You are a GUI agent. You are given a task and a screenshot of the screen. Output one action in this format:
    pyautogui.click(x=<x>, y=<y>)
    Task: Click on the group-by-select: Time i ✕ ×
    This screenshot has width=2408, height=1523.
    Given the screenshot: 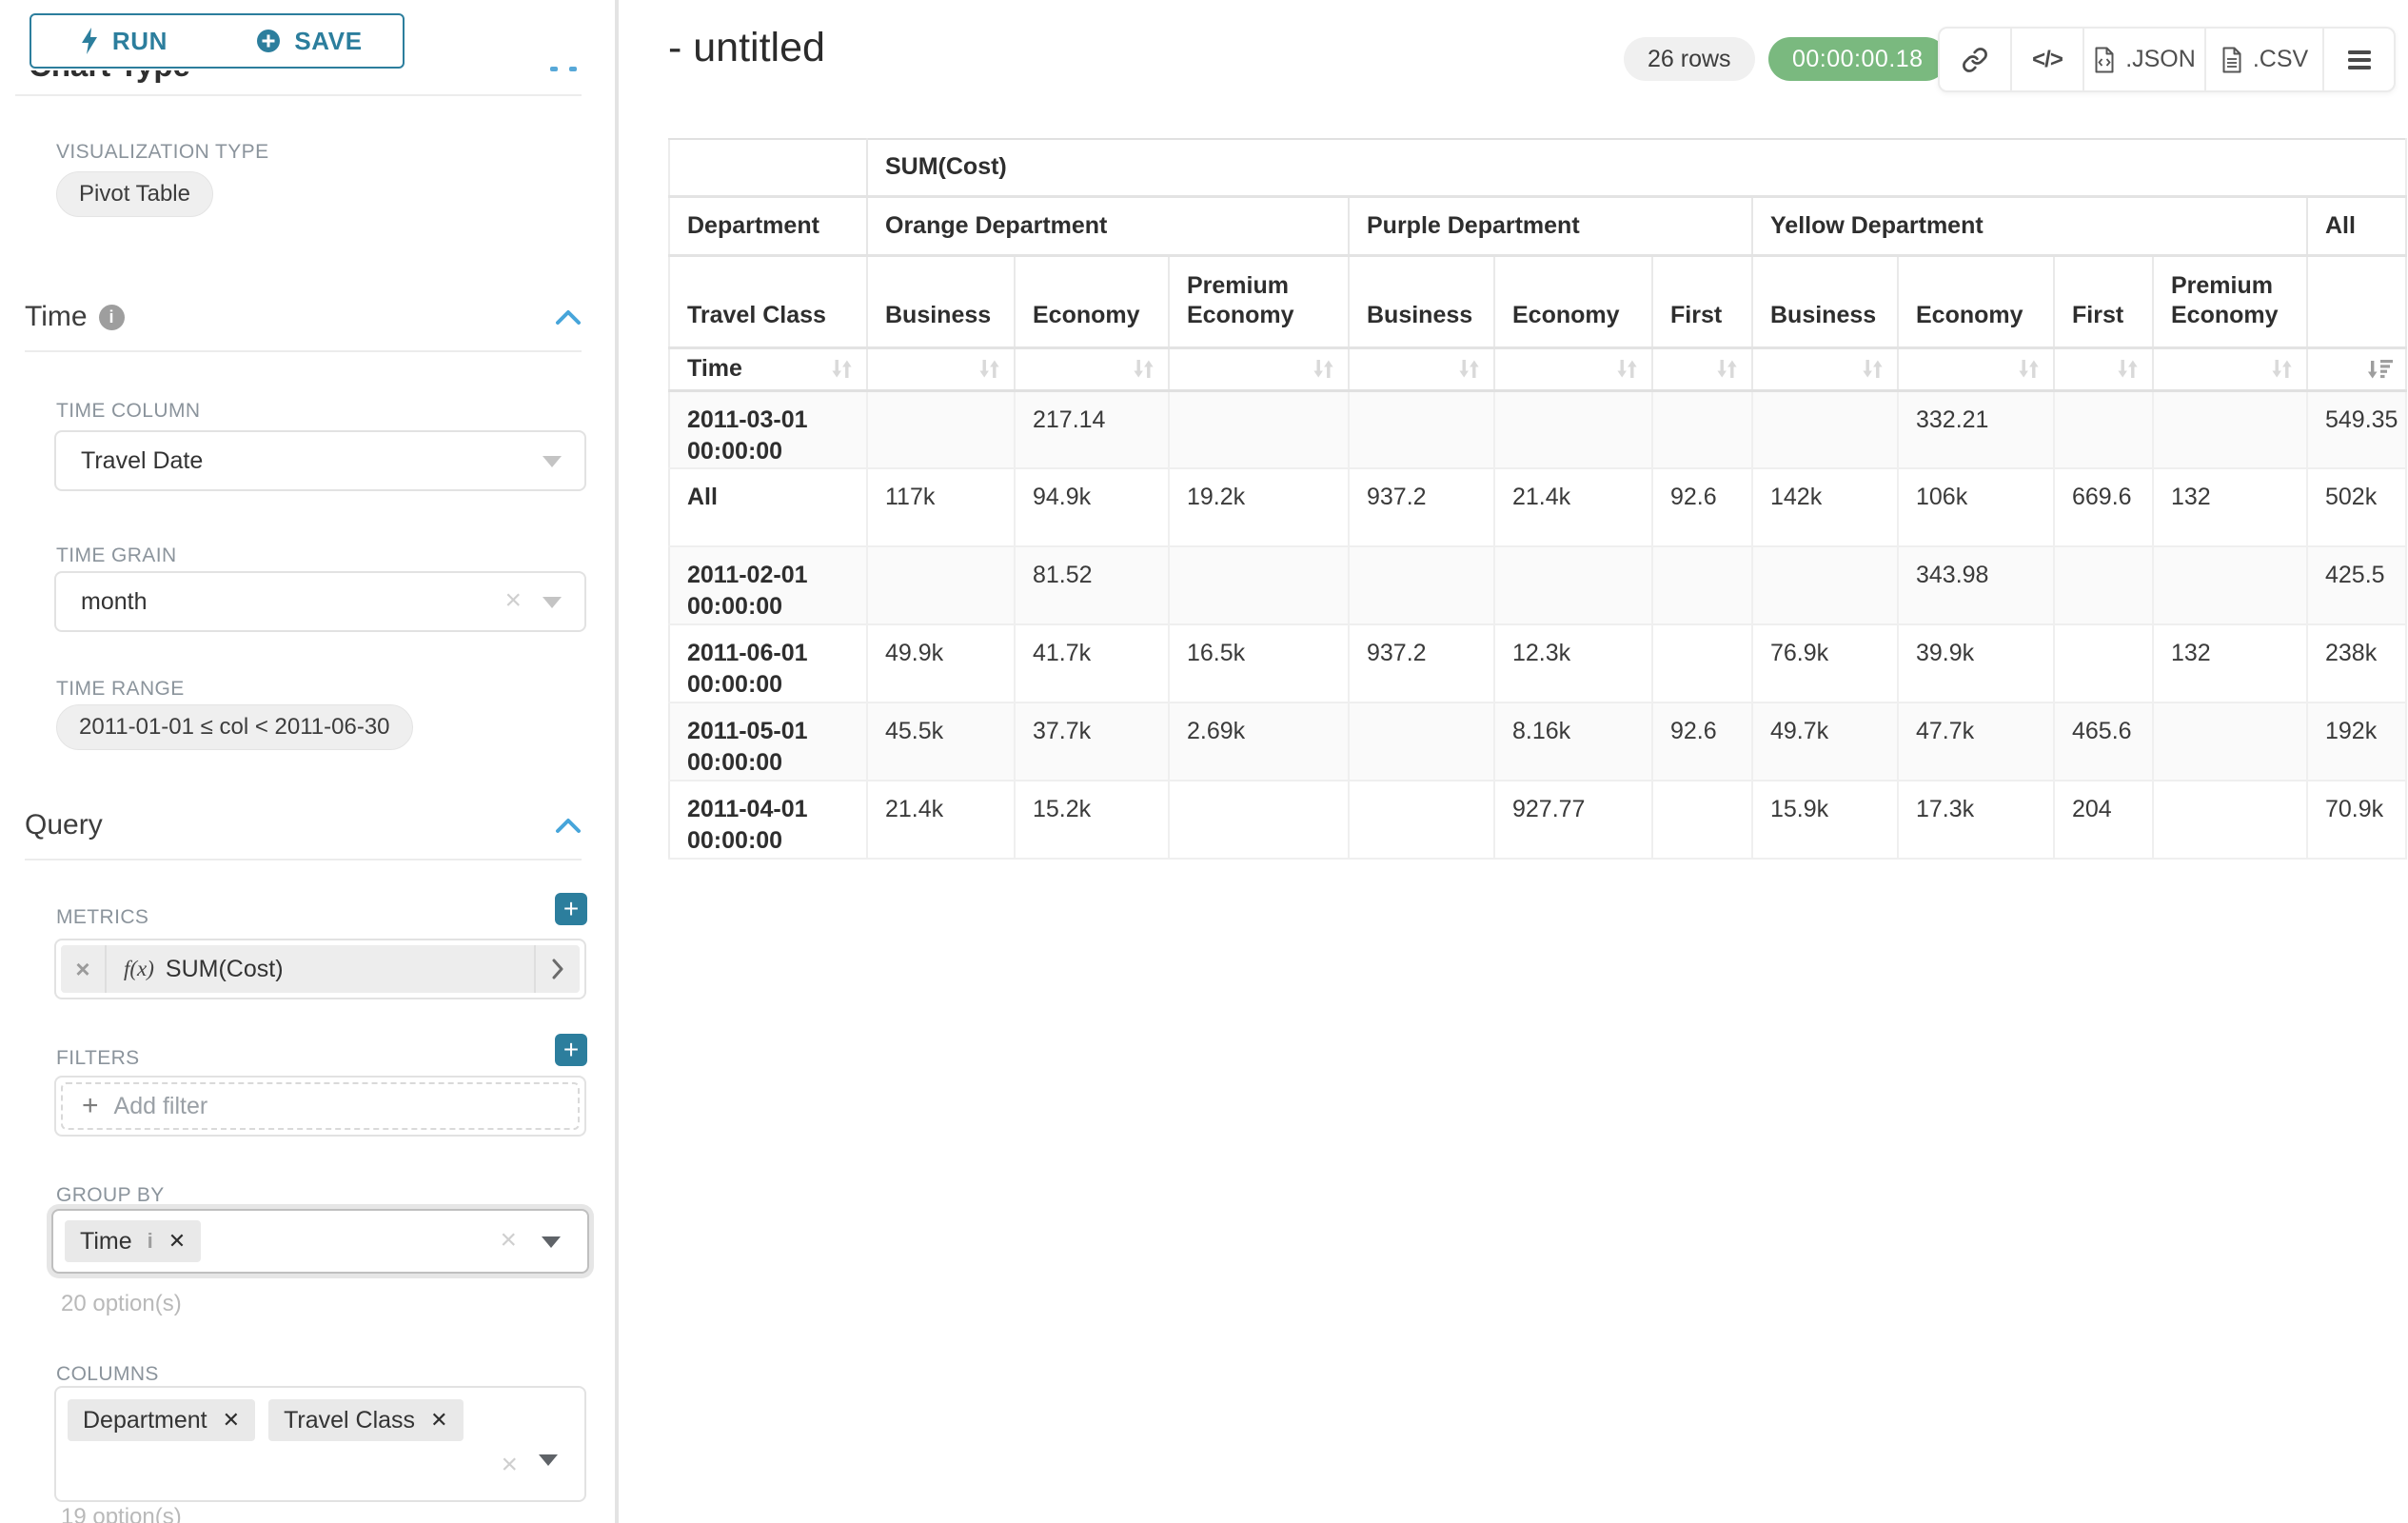 What is the action you would take?
    pyautogui.click(x=320, y=1241)
    